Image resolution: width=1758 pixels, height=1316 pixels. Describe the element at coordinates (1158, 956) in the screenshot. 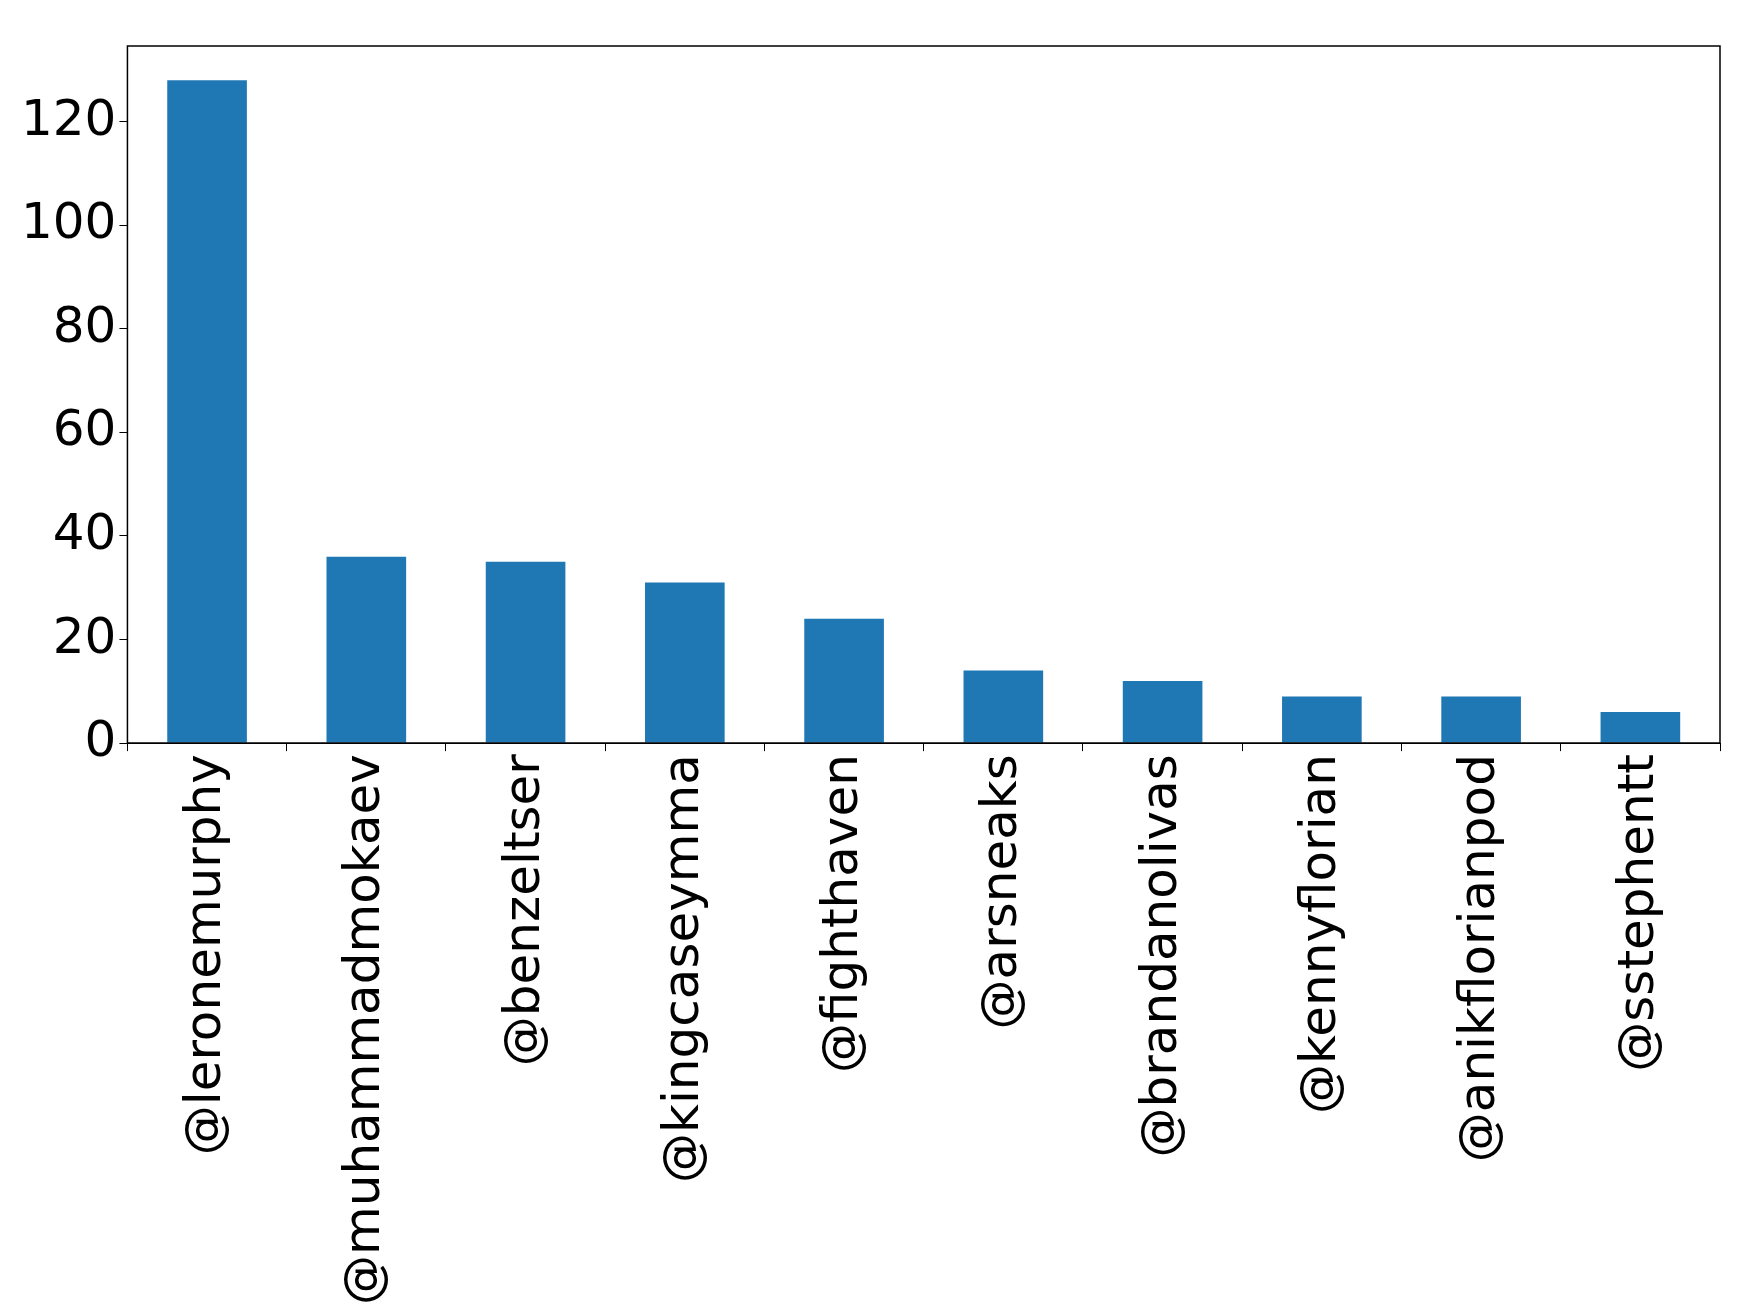

I see `x-tick-label: @brandanolivas` at that location.